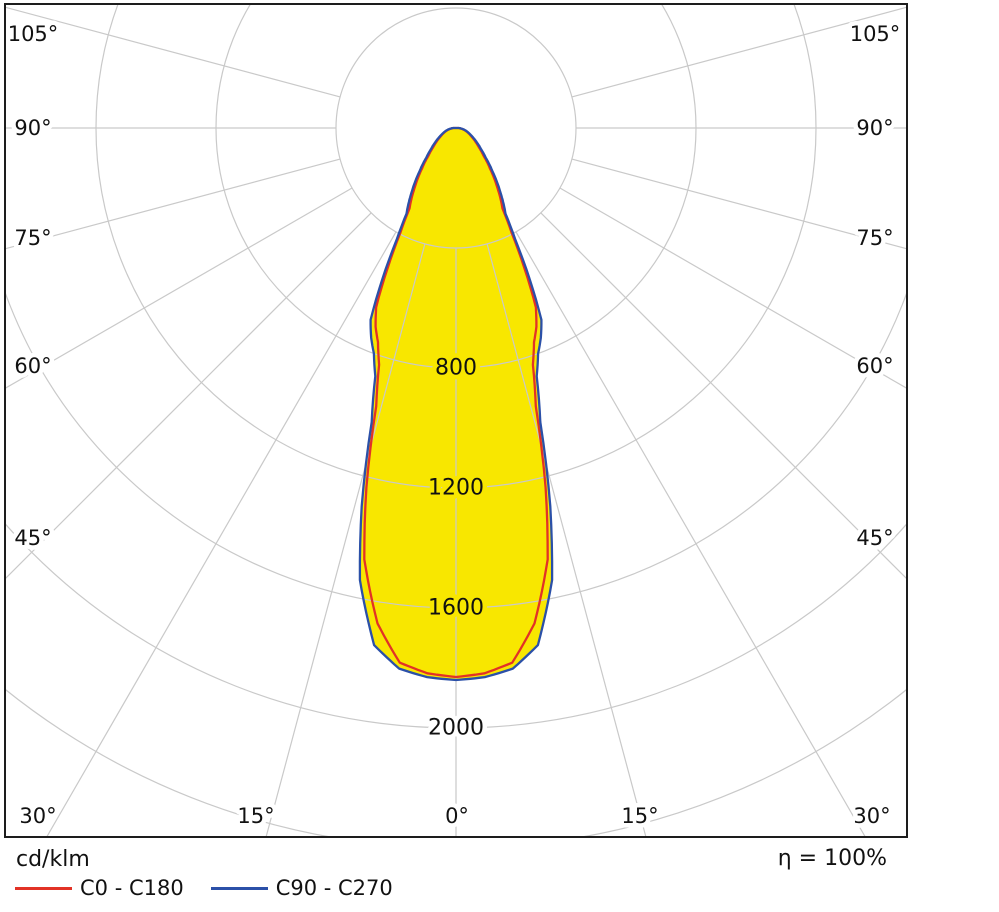 This screenshot has height=912, width=999. I want to click on angle-tick-label-right: 45°, so click(874, 538).